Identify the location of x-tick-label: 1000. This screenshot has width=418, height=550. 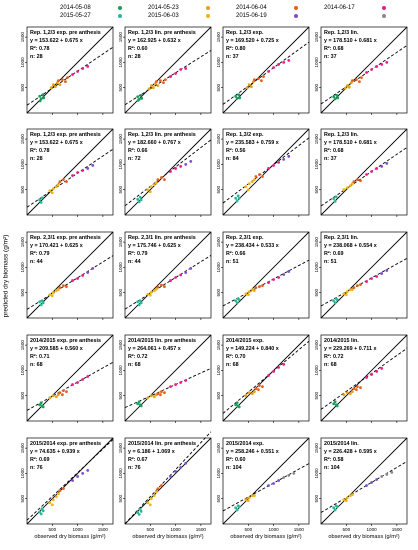
(77, 529).